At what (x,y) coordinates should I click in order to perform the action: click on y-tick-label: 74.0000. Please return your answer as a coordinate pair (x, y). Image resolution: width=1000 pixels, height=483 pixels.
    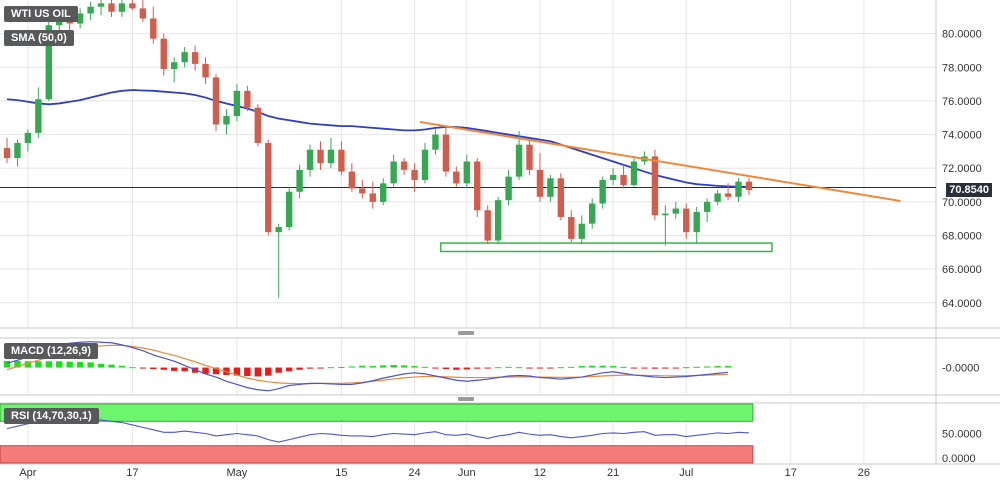
    Looking at the image, I should click on (962, 136).